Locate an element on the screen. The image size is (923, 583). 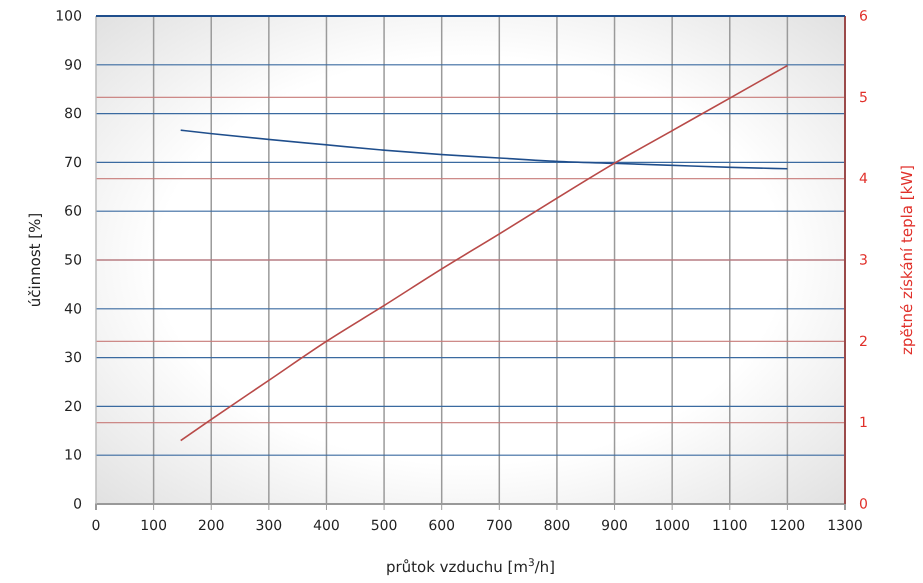
x-tick-label: 0 is located at coordinates (96, 526).